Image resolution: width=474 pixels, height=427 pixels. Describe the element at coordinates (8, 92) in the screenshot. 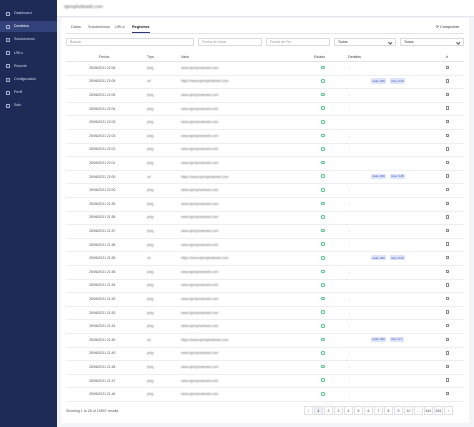

I see `menu-icon` at that location.